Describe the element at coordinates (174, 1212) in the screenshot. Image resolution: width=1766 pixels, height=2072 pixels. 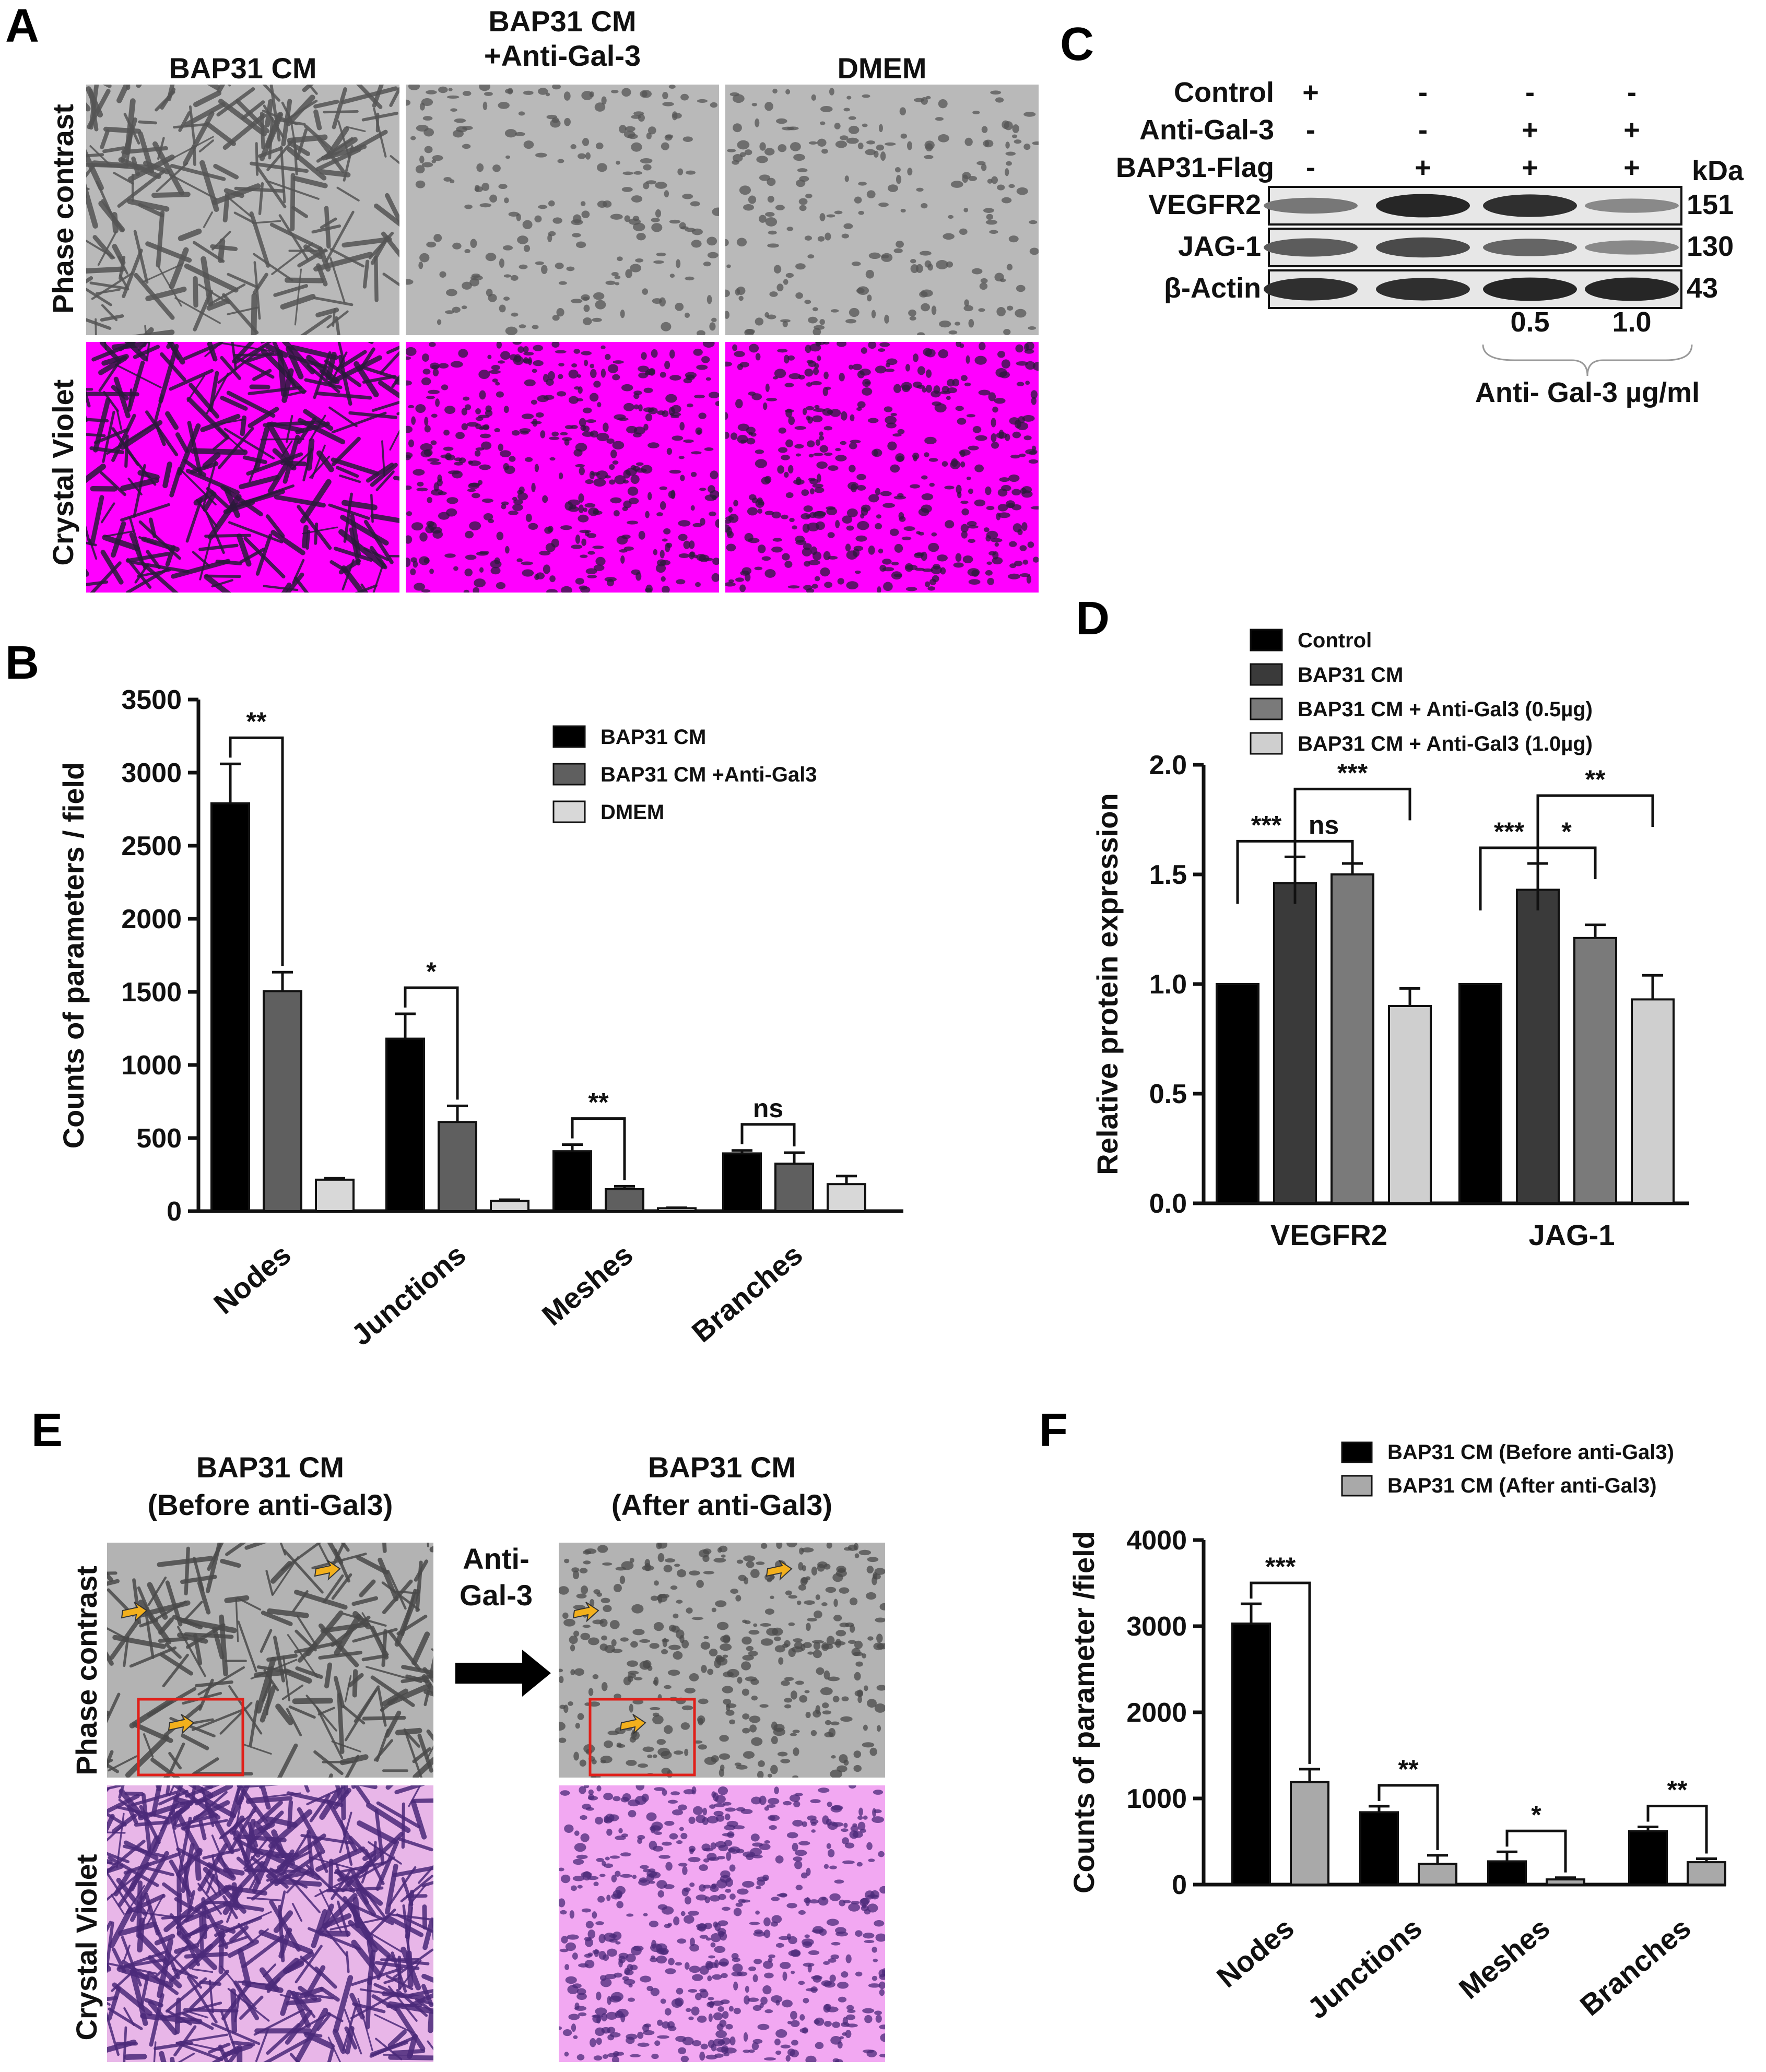
I see `y-tick-label: 0` at that location.